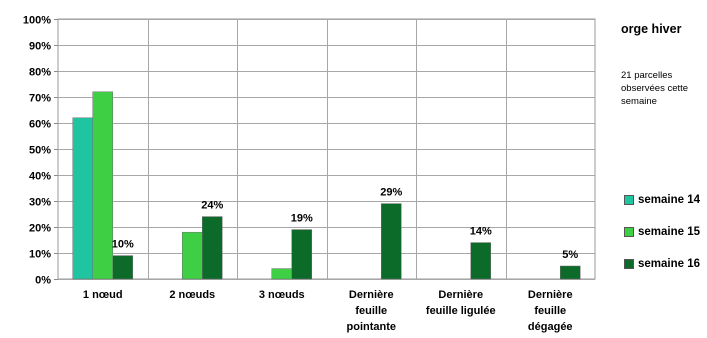  I want to click on x-tick-label: Dernière feuille dégagée, so click(550, 311).